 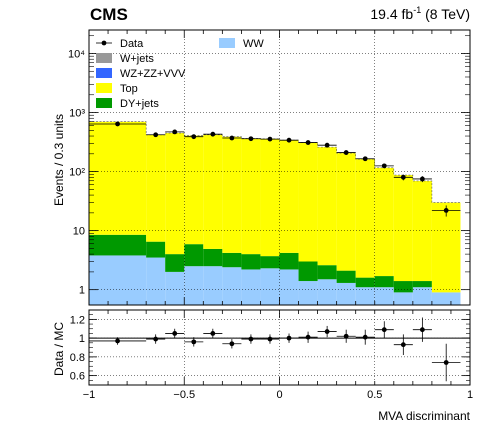 I want to click on legend-label: Top, so click(x=129, y=89).